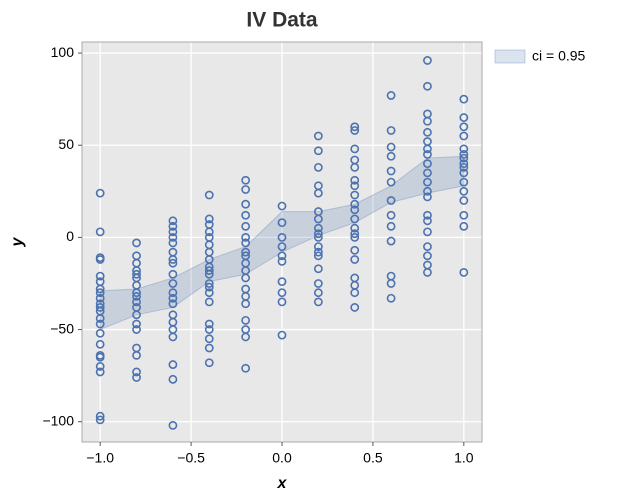 The image size is (624, 503). Describe the element at coordinates (559, 56) in the screenshot. I see `legend-label: ci = 0.95` at that location.